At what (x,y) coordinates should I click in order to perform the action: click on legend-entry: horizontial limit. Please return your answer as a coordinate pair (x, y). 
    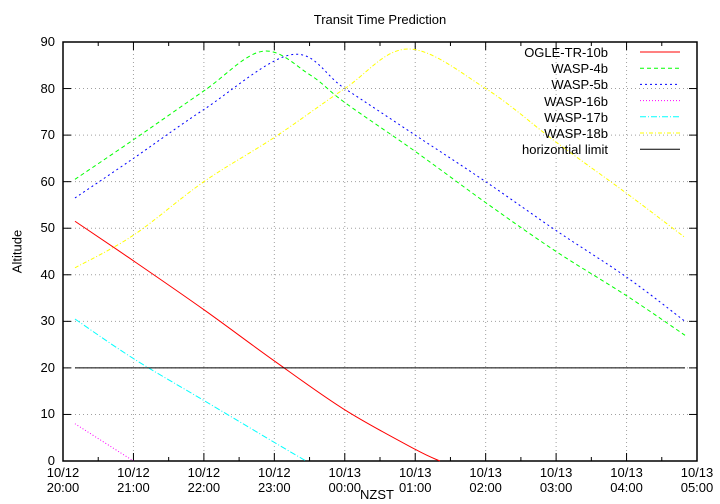
    Looking at the image, I should click on (565, 150).